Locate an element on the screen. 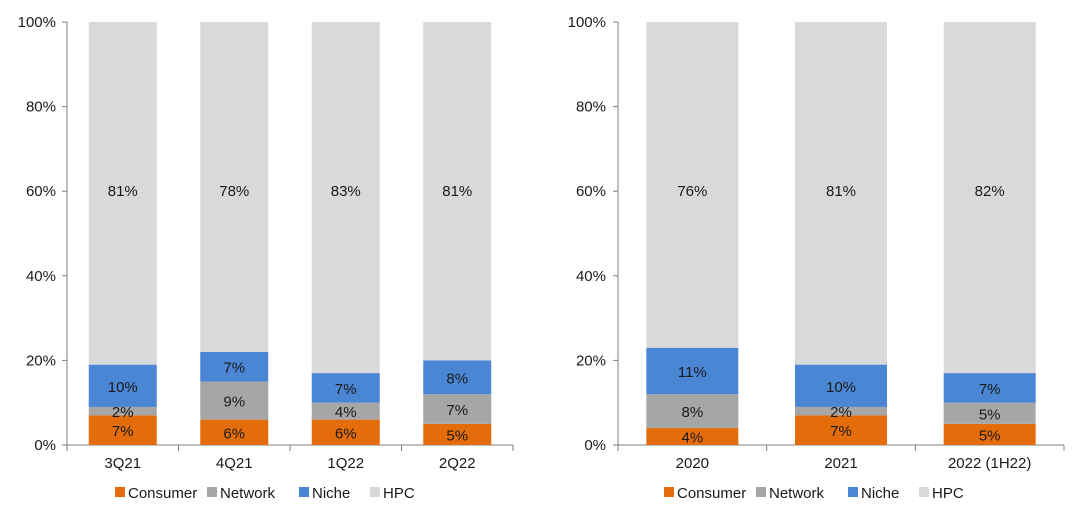 The image size is (1076, 529). x-category-label: 2022 (1H22) is located at coordinates (989, 463).